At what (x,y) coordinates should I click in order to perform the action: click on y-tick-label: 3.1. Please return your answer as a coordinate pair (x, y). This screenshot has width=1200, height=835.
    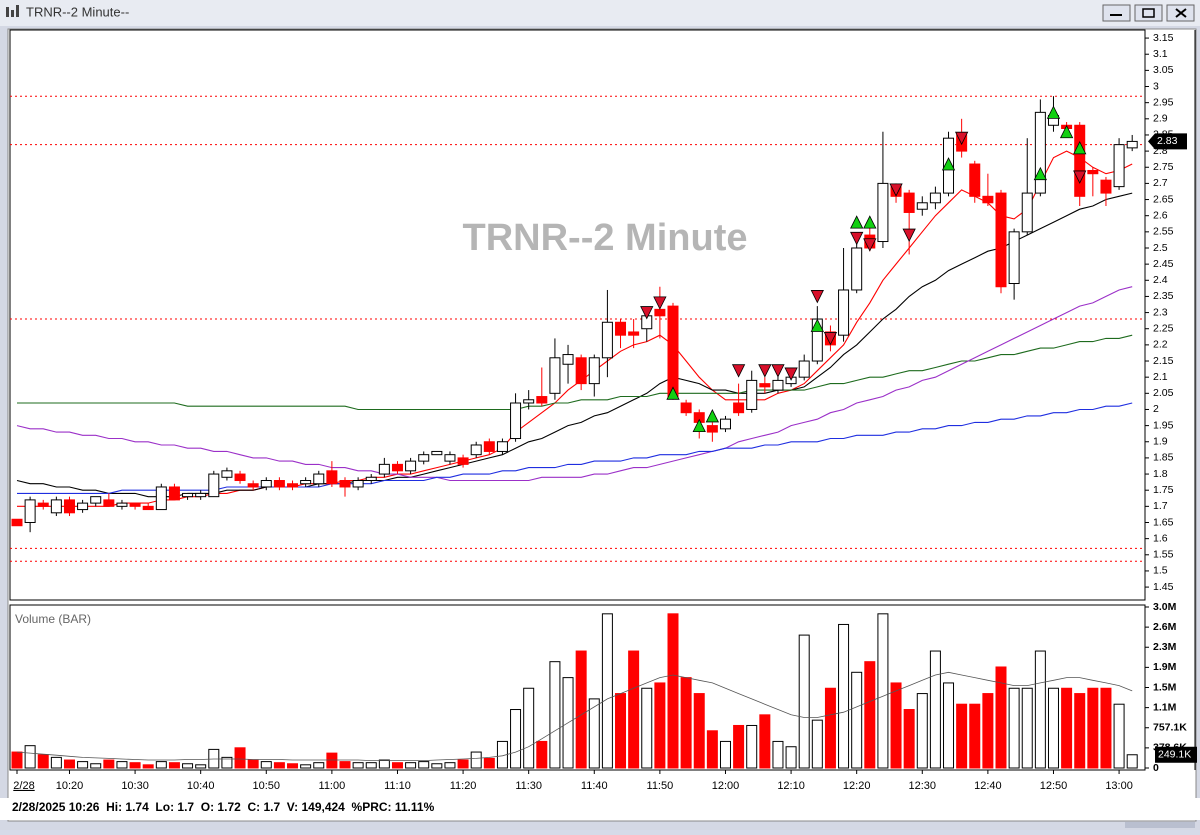
    Looking at the image, I should click on (1160, 54).